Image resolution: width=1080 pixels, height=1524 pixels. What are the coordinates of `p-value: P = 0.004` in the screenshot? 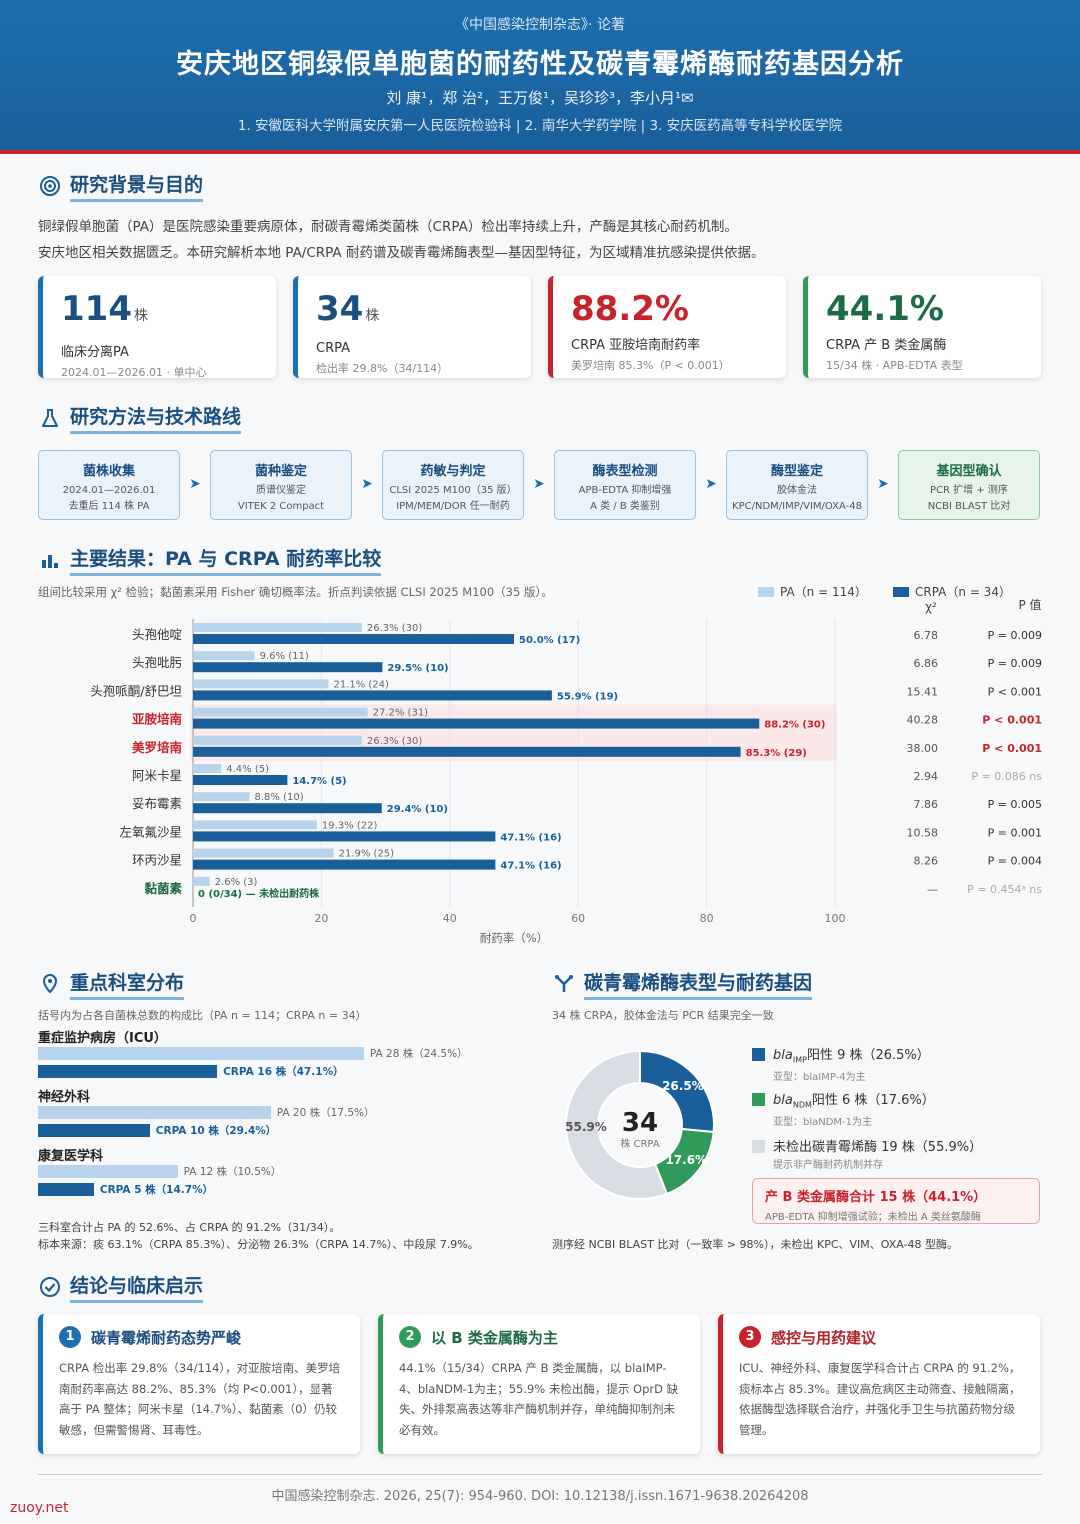 It's located at (1015, 861).